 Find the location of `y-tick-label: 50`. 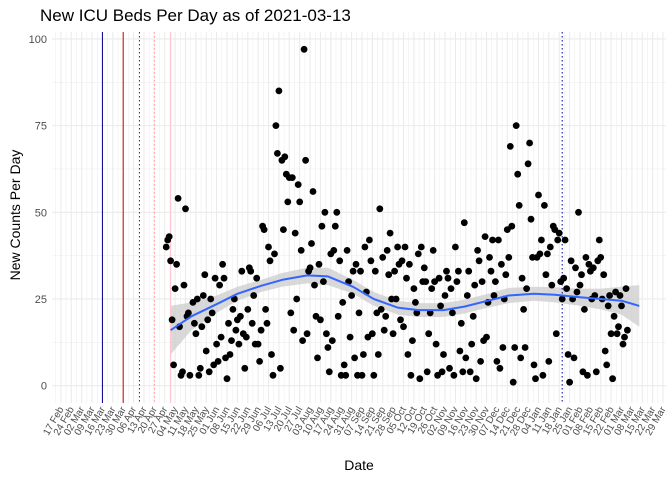

y-tick-label: 50 is located at coordinates (41, 213).